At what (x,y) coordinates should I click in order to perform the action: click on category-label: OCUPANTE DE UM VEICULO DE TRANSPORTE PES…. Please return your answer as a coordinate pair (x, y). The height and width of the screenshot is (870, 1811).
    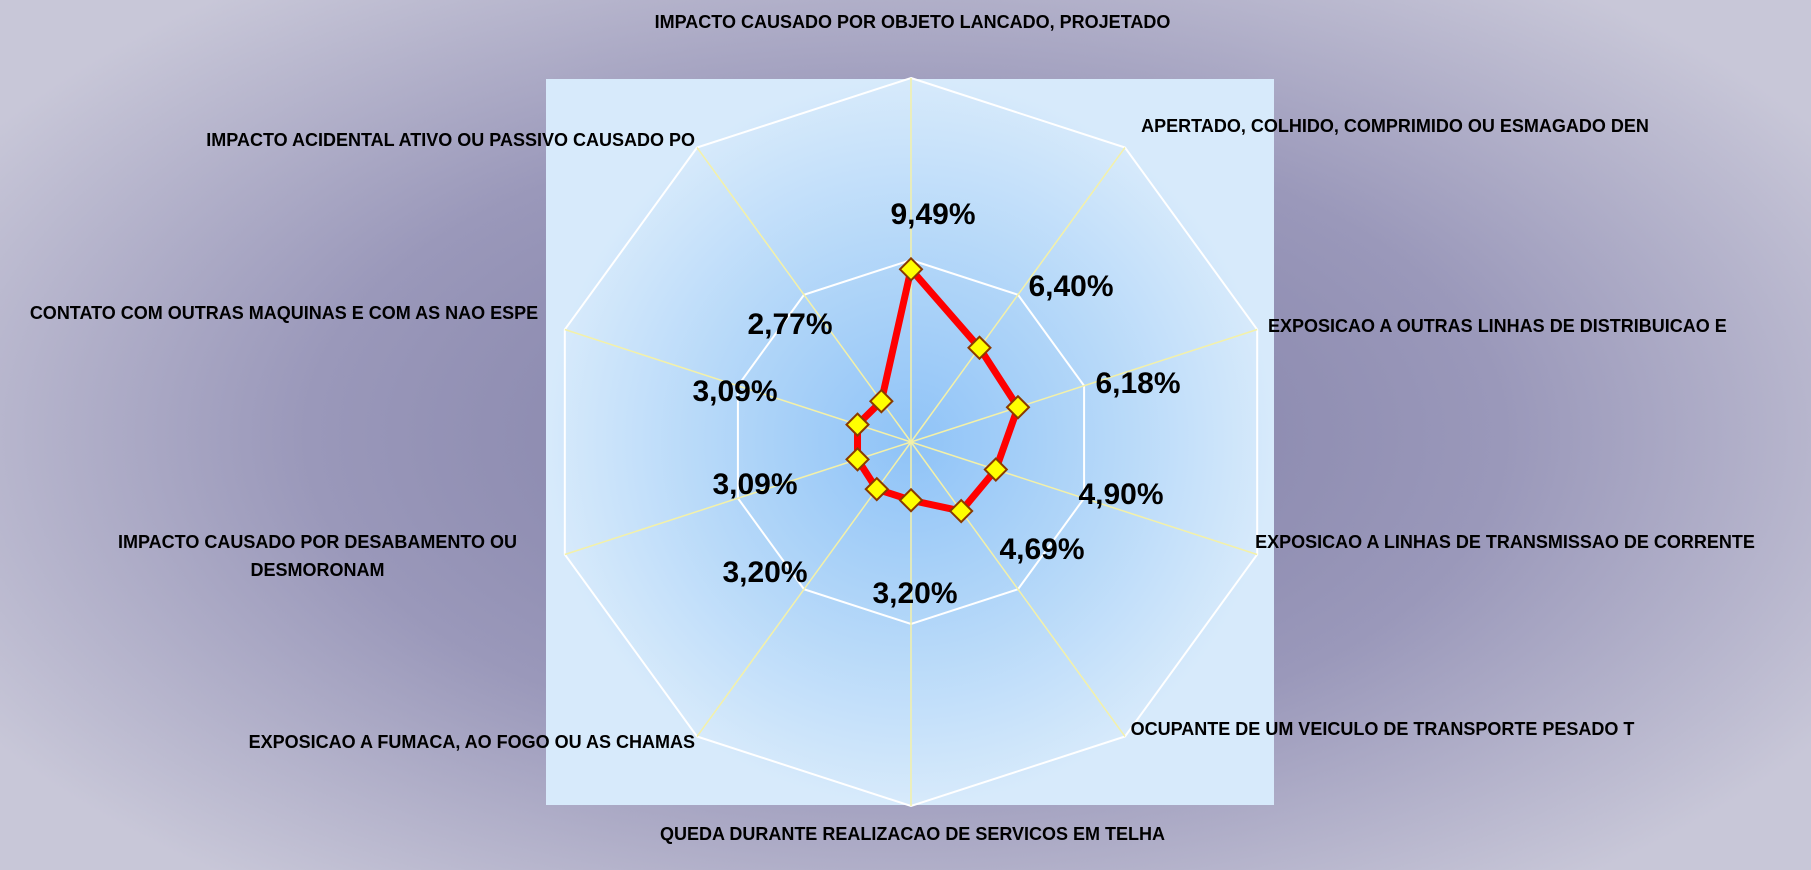
    Looking at the image, I should click on (1382, 729).